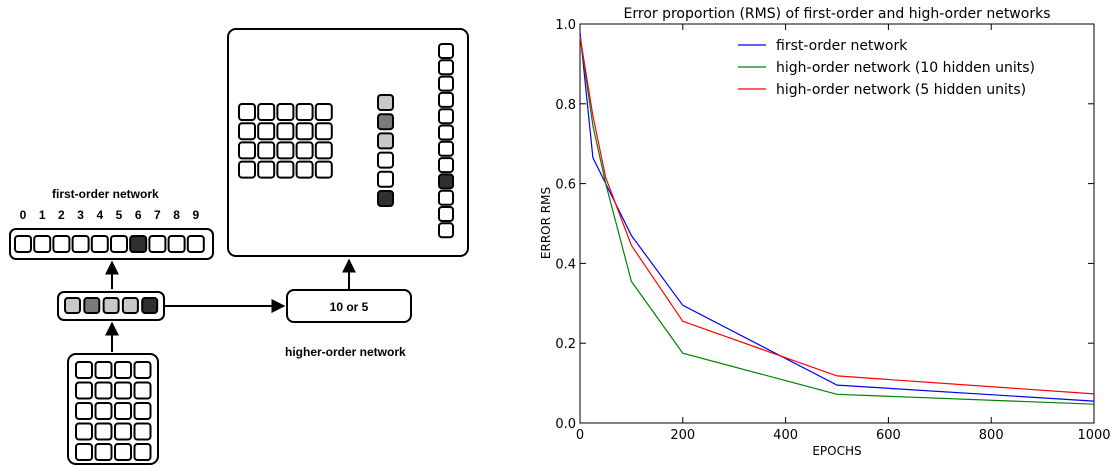 The image size is (1116, 467). Describe the element at coordinates (195, 215) in the screenshot. I see `digit-label: 9` at that location.